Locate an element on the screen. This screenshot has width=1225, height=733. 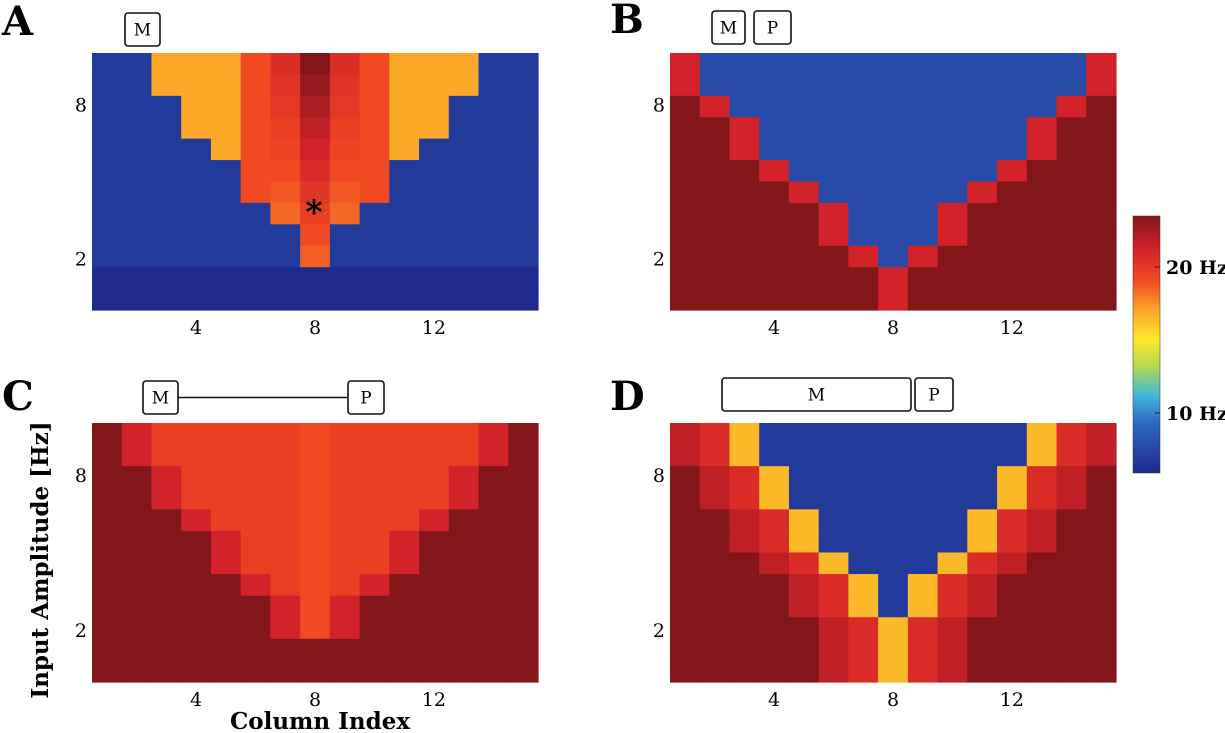
panel-b-ticks: 4 8 12 8 2 is located at coordinates (838, 216).